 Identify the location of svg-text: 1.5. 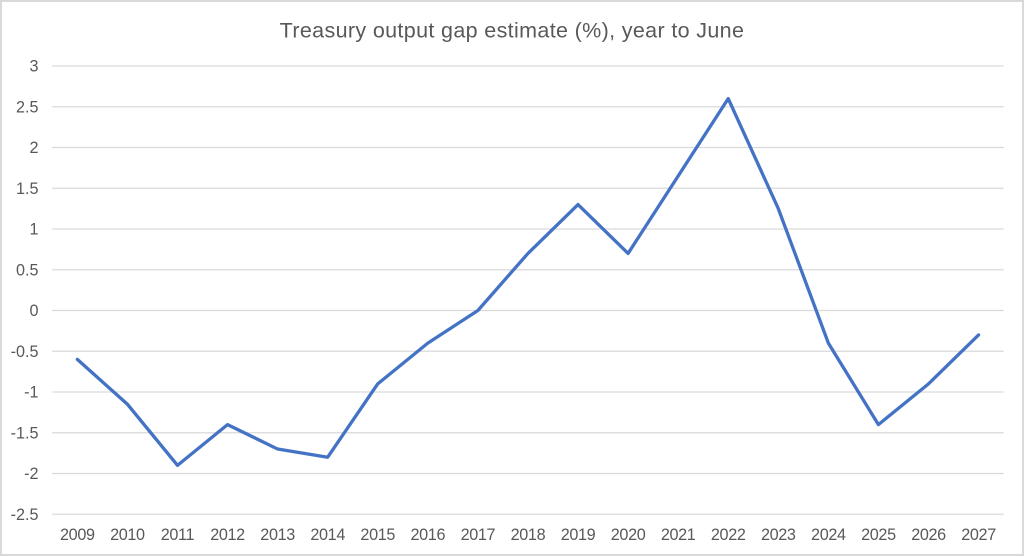
(27, 189).